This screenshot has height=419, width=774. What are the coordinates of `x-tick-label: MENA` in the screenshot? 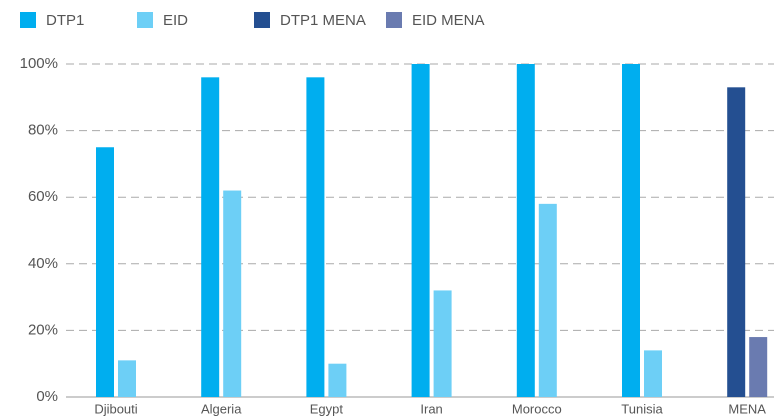 It's located at (747, 408).